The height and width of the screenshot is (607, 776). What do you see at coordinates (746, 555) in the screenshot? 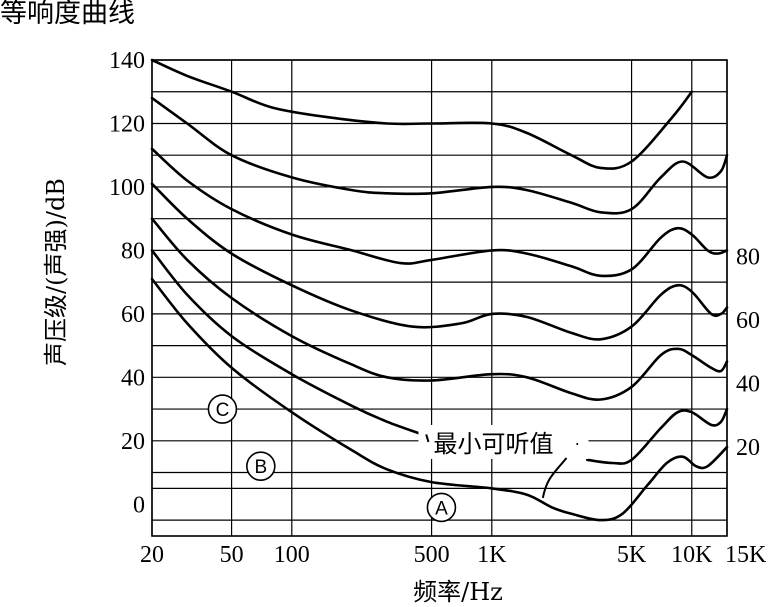
I see `x-tick-label: 15K` at bounding box center [746, 555].